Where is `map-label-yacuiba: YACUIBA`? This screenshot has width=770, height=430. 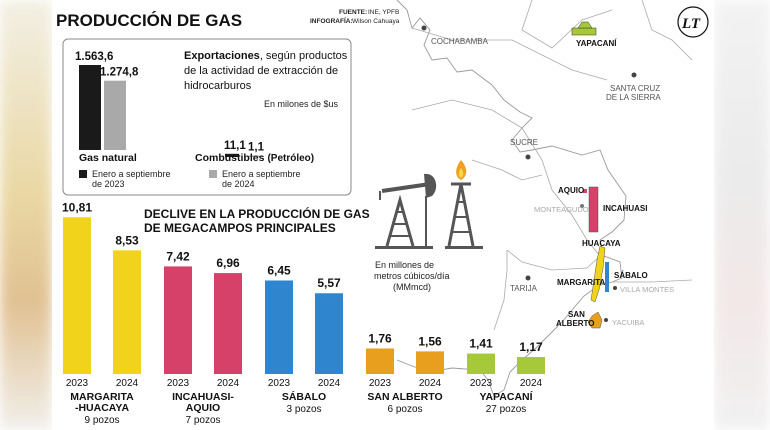
map-label-yacuiba: YACUIBA is located at coordinates (628, 322).